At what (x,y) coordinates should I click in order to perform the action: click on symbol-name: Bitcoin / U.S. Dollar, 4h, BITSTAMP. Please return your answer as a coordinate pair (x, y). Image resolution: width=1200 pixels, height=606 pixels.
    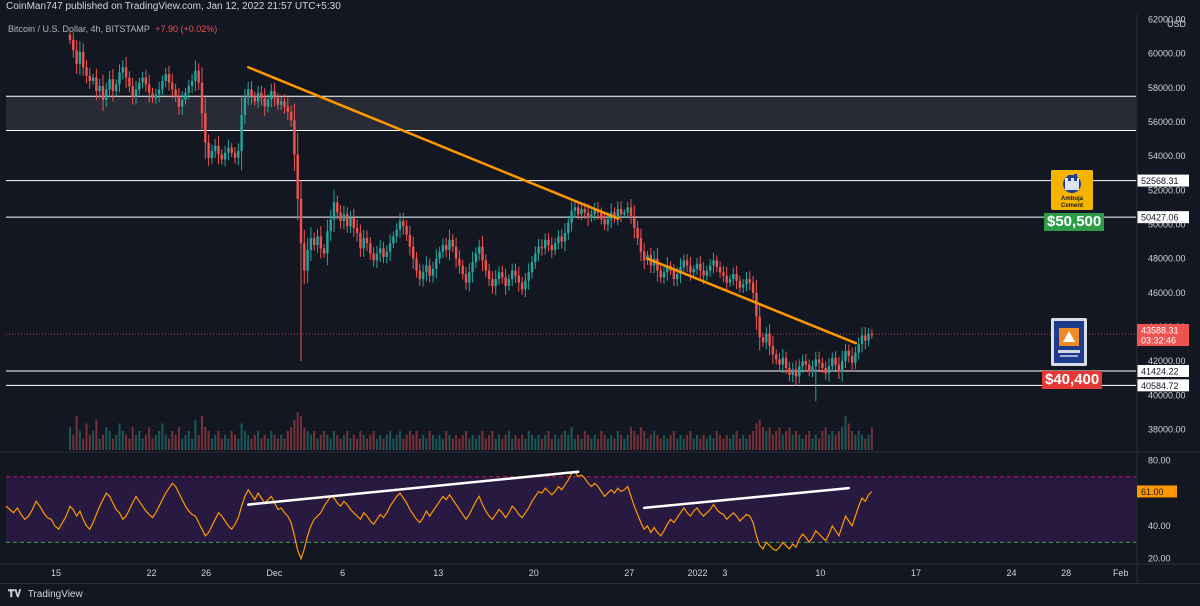
    Looking at the image, I should click on (79, 29).